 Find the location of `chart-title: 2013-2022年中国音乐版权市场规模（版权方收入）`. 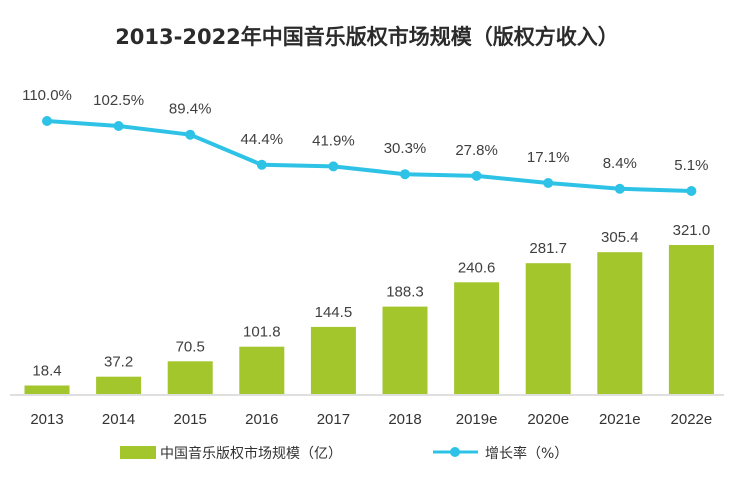

chart-title: 2013-2022年中国音乐版权市场规模（版权方收入） is located at coordinates (367, 37).